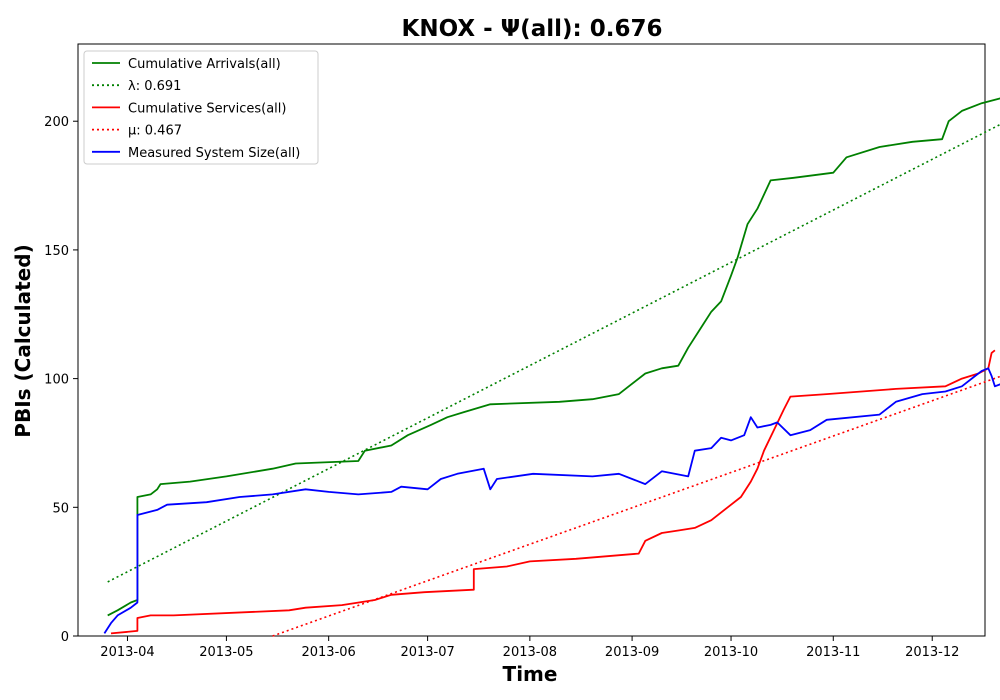 This screenshot has width=1000, height=700. I want to click on legend-label-1: Cumulative Arrivals(all), so click(204, 64).